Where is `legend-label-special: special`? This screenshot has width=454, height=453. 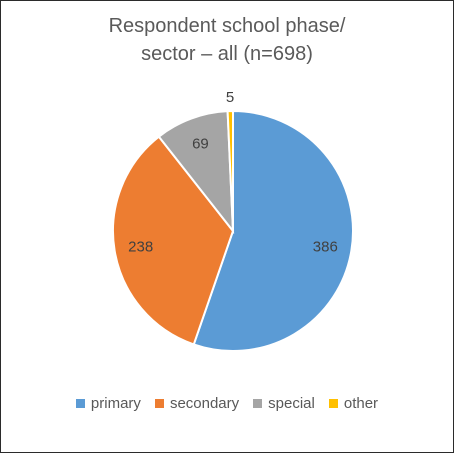
legend-label-special: special is located at coordinates (291, 403).